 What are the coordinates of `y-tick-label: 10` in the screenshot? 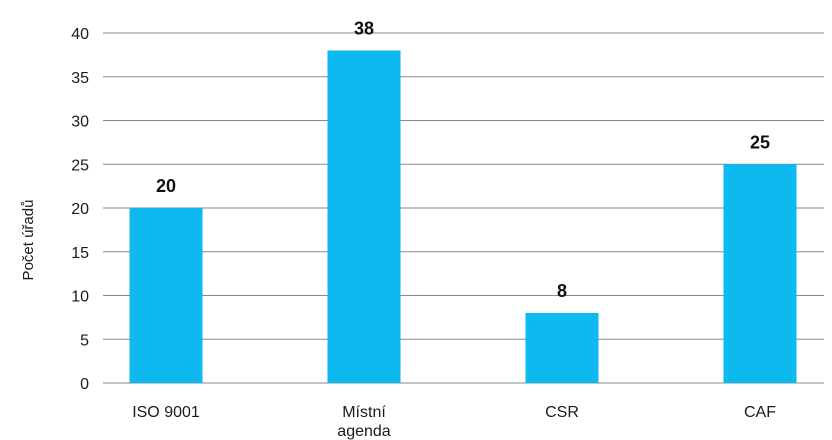 It's located at (80, 297).